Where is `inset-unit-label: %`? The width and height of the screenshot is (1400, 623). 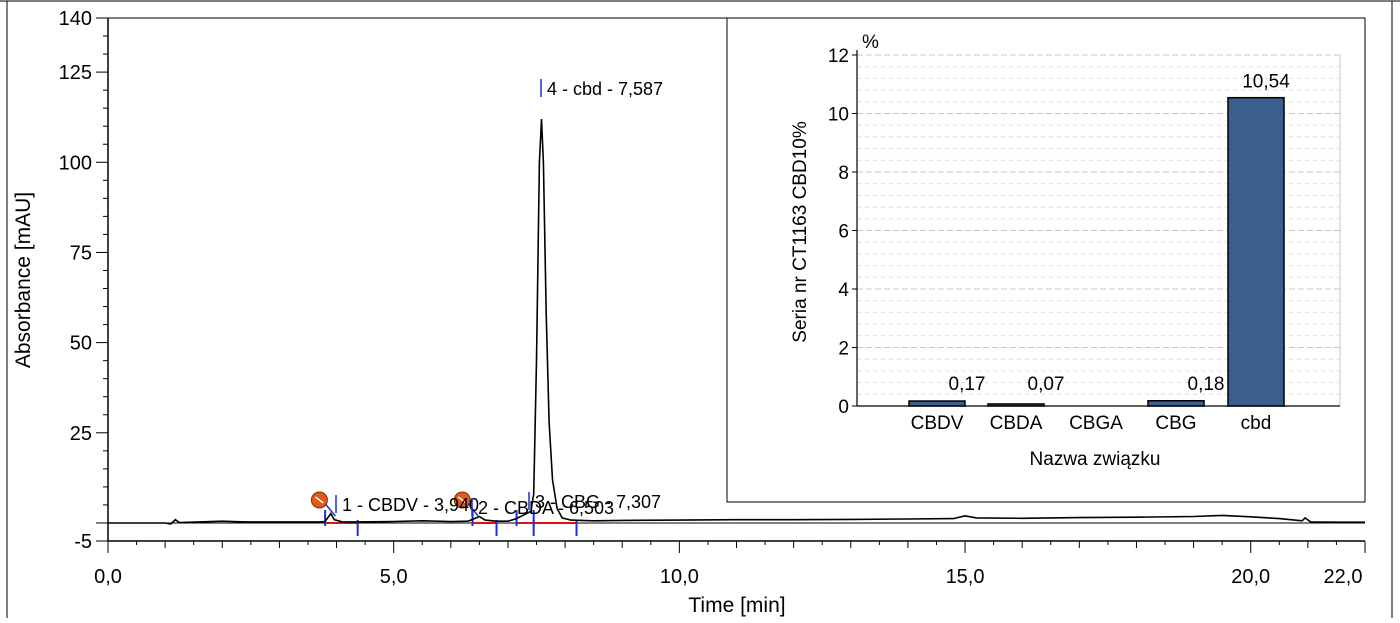 inset-unit-label: % is located at coordinates (870, 42).